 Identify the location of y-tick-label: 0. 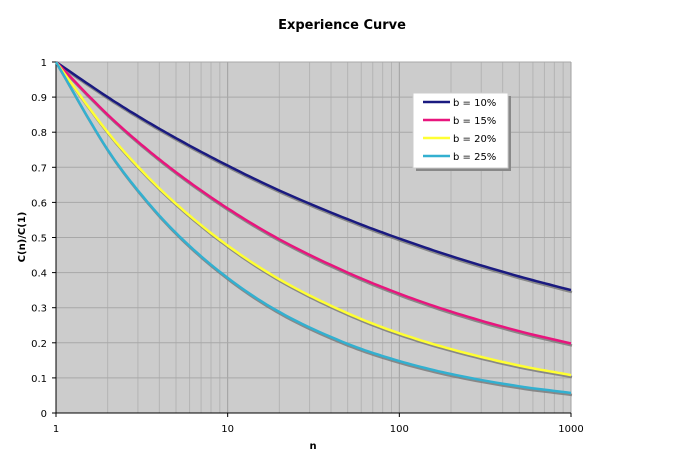
(44, 414).